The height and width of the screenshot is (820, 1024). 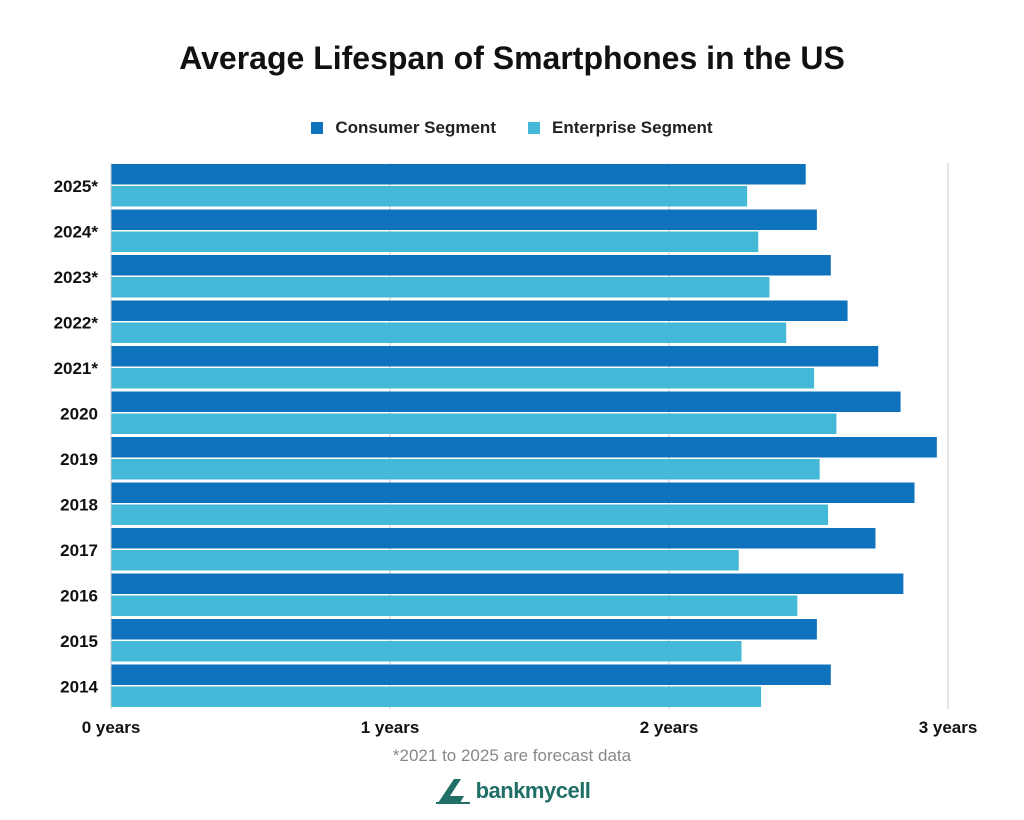 I want to click on bar-enterprise-2021, so click(x=463, y=378).